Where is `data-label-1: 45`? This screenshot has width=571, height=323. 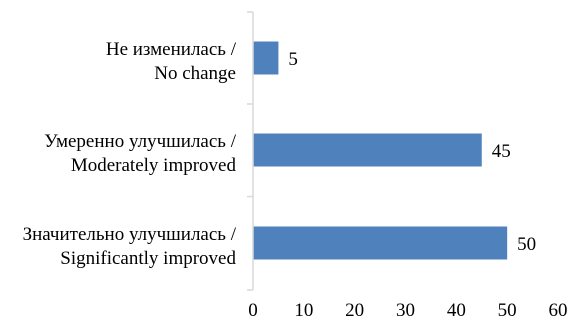 data-label-1: 45 is located at coordinates (501, 151).